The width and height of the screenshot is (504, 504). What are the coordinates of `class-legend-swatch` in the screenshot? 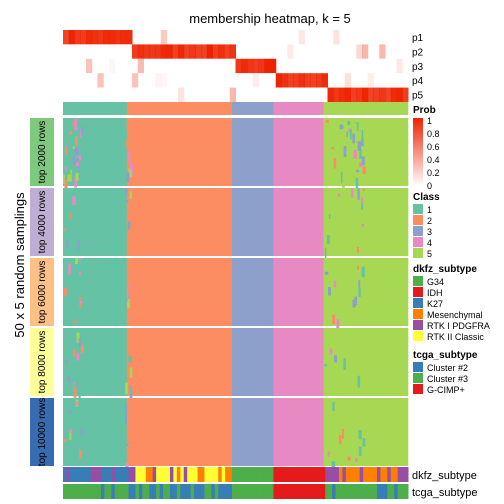 It's located at (418, 220).